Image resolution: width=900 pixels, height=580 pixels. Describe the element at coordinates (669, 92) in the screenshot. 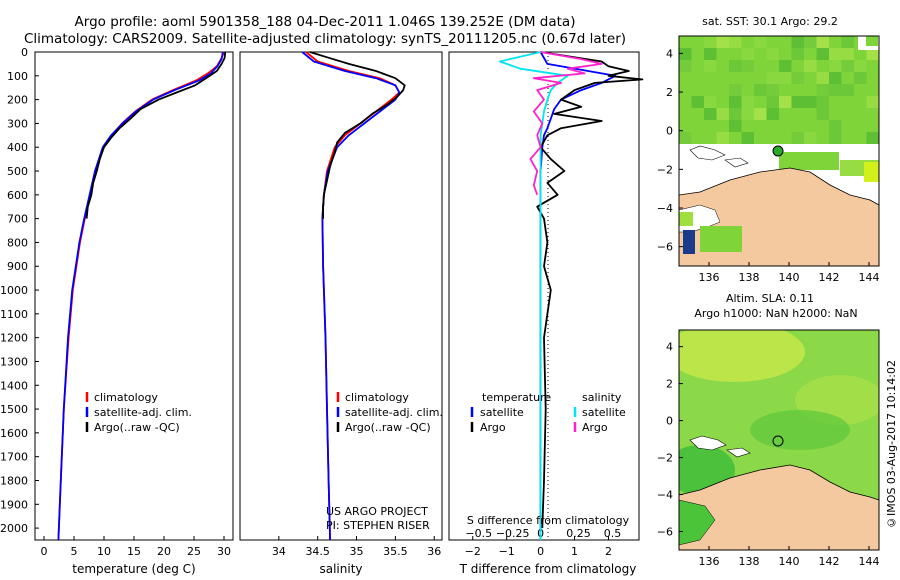

I see `map-y-tick-label: 2` at that location.